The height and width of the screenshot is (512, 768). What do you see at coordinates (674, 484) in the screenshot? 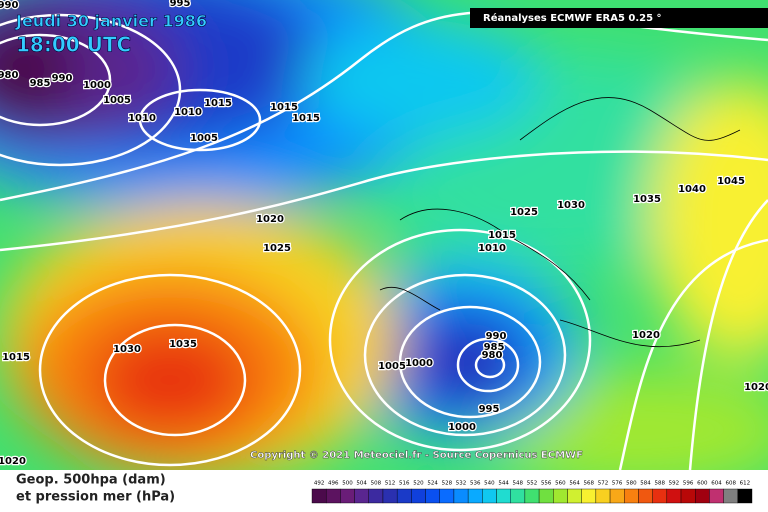
I see `colorbar-label: 592` at bounding box center [674, 484].